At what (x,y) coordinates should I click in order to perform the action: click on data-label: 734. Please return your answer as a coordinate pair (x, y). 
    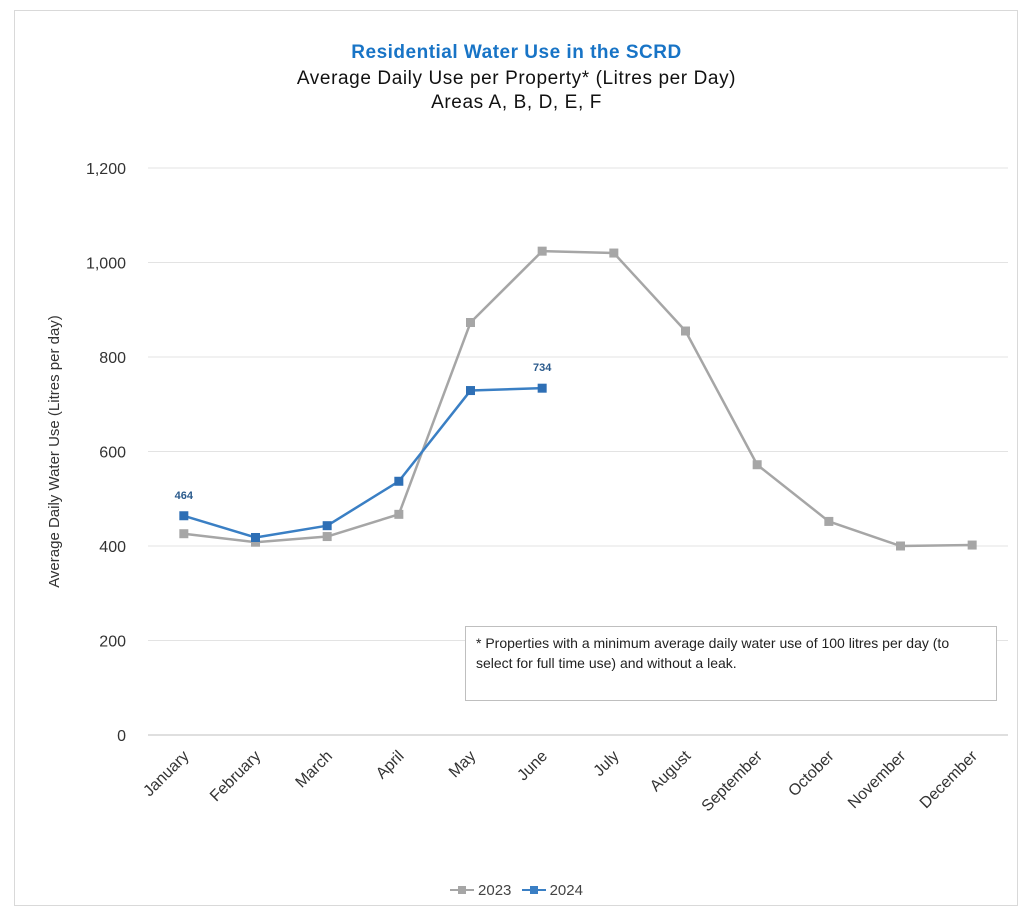
    Looking at the image, I should click on (542, 368).